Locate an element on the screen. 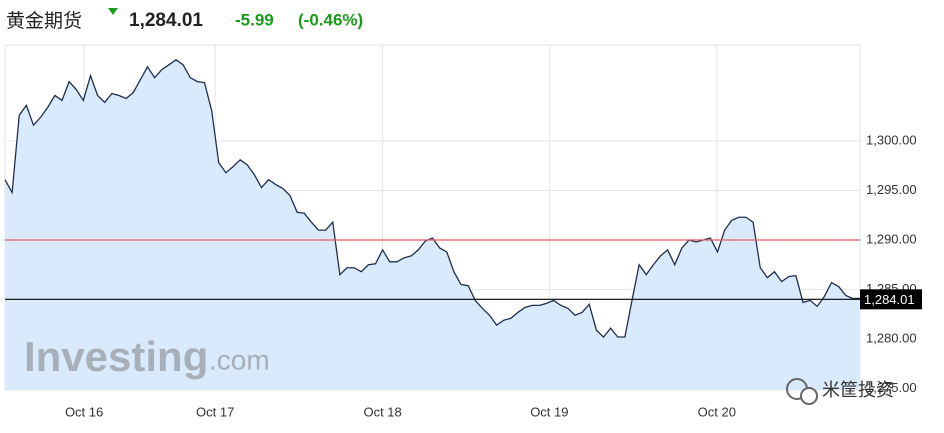 The height and width of the screenshot is (433, 944). y-tick-label: 1,290.00 is located at coordinates (891, 238).